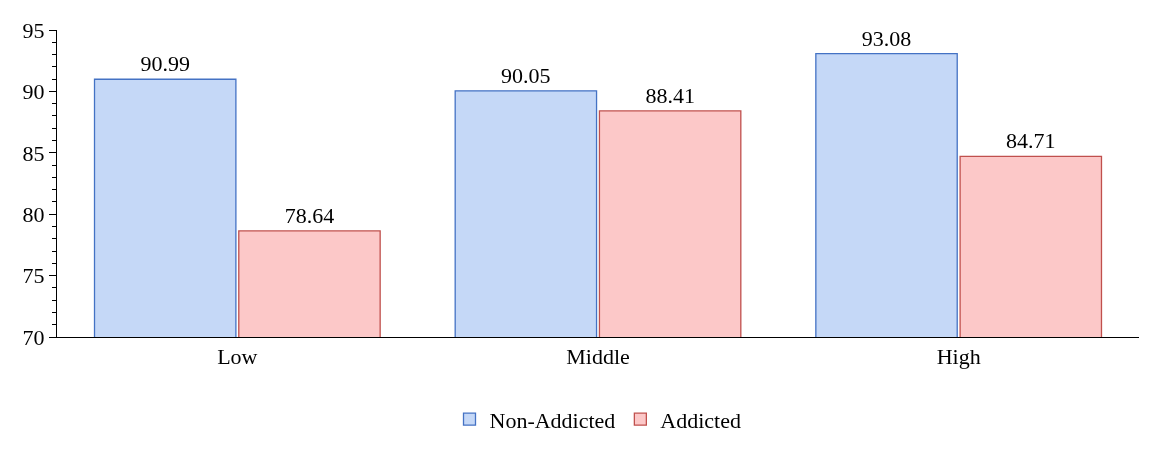  I want to click on data-label: 93.08, so click(886, 38).